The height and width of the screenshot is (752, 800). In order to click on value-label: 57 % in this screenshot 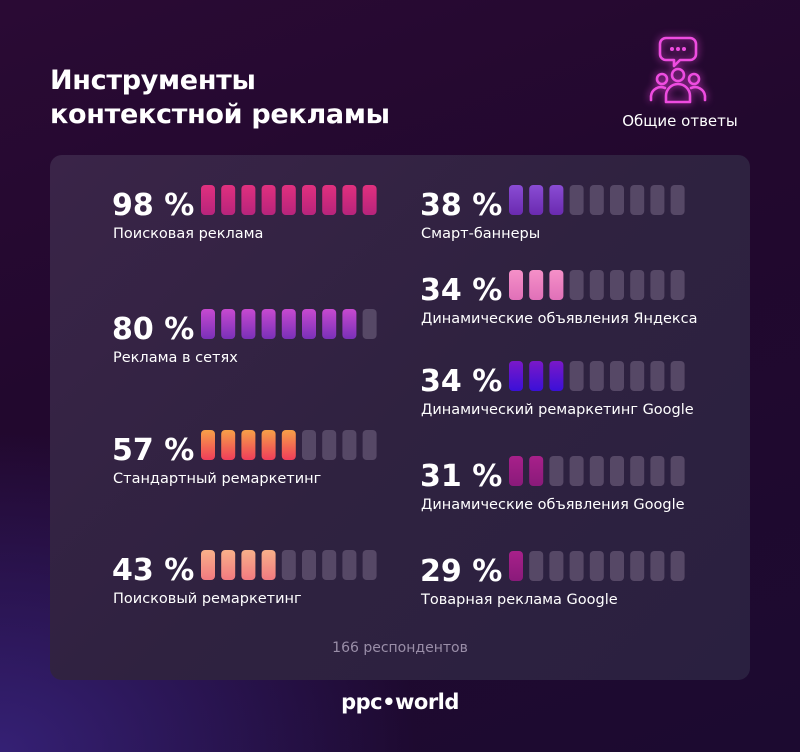, I will do `click(153, 450)`.